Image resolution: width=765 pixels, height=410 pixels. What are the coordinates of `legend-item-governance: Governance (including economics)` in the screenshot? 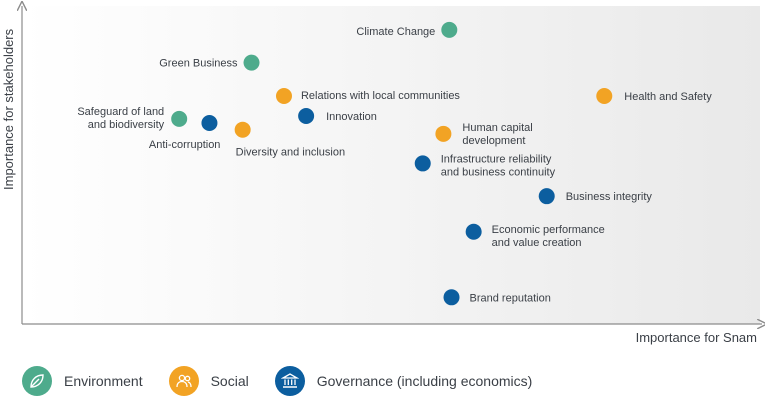 It's located at (403, 381).